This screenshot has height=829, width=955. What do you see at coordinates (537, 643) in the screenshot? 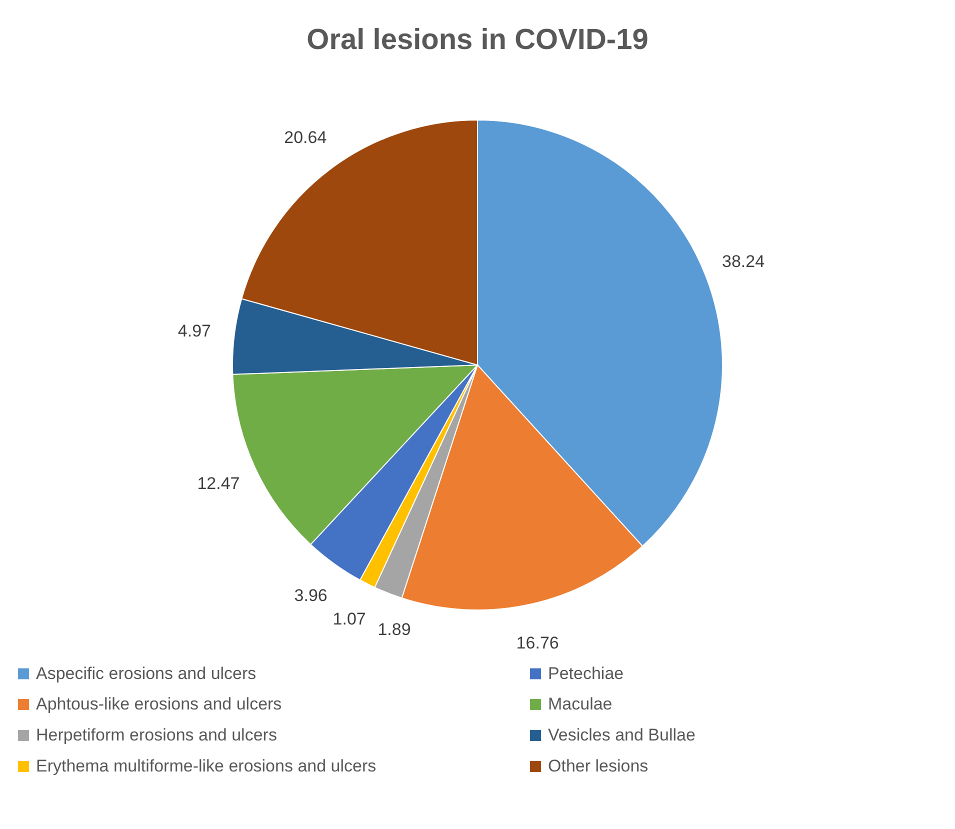
I see `data-label: 16.76` at bounding box center [537, 643].